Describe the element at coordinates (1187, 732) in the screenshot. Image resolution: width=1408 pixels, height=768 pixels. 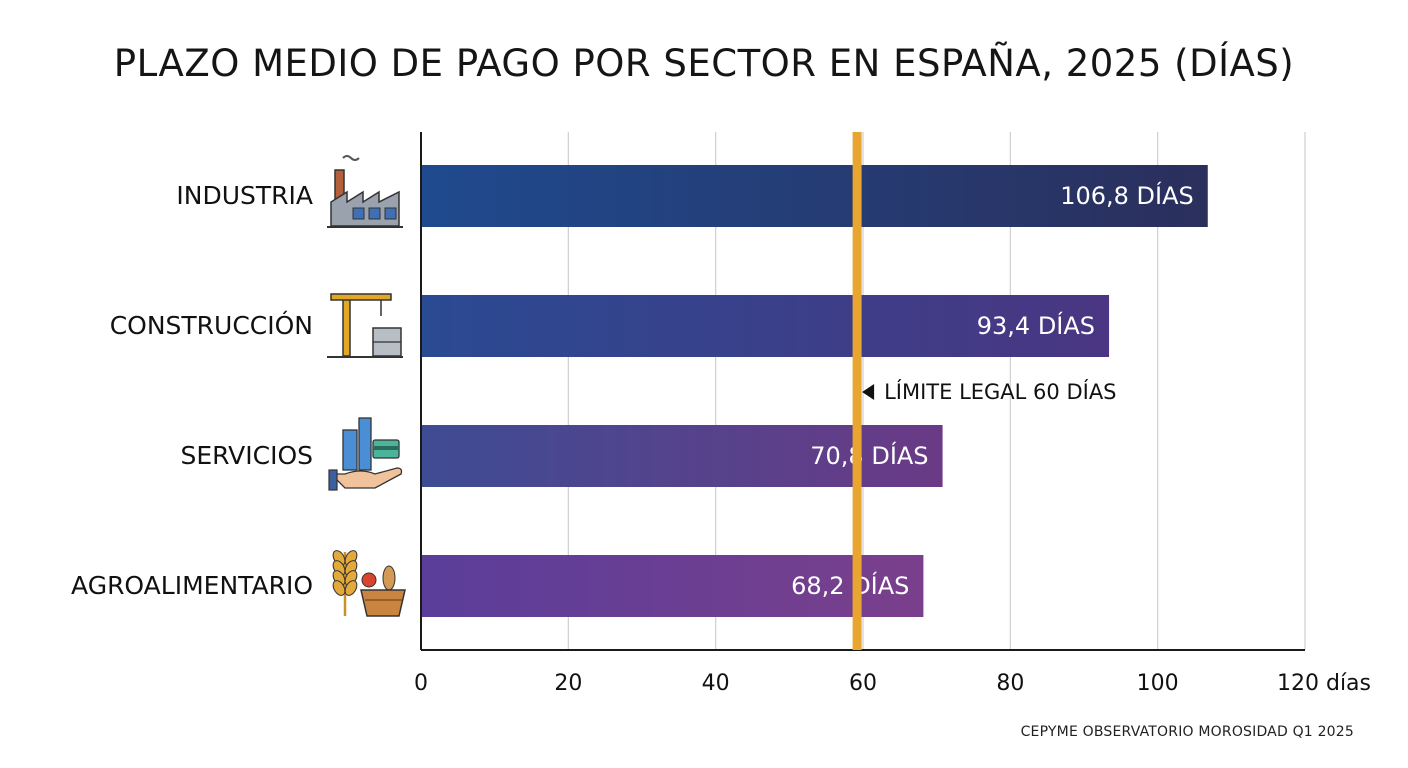
I see `source-note: CEPYME OBSERVATORIO MOROSIDAD Q1 2025` at that location.